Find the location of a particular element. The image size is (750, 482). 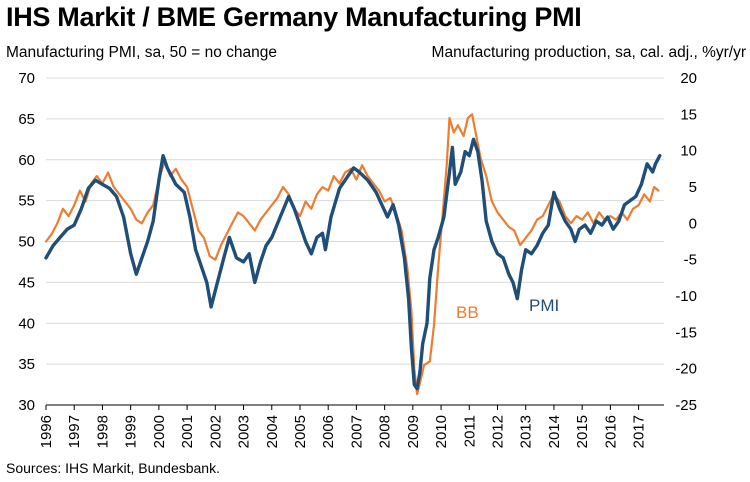

left-tick-label: 30 is located at coordinates (26, 405).